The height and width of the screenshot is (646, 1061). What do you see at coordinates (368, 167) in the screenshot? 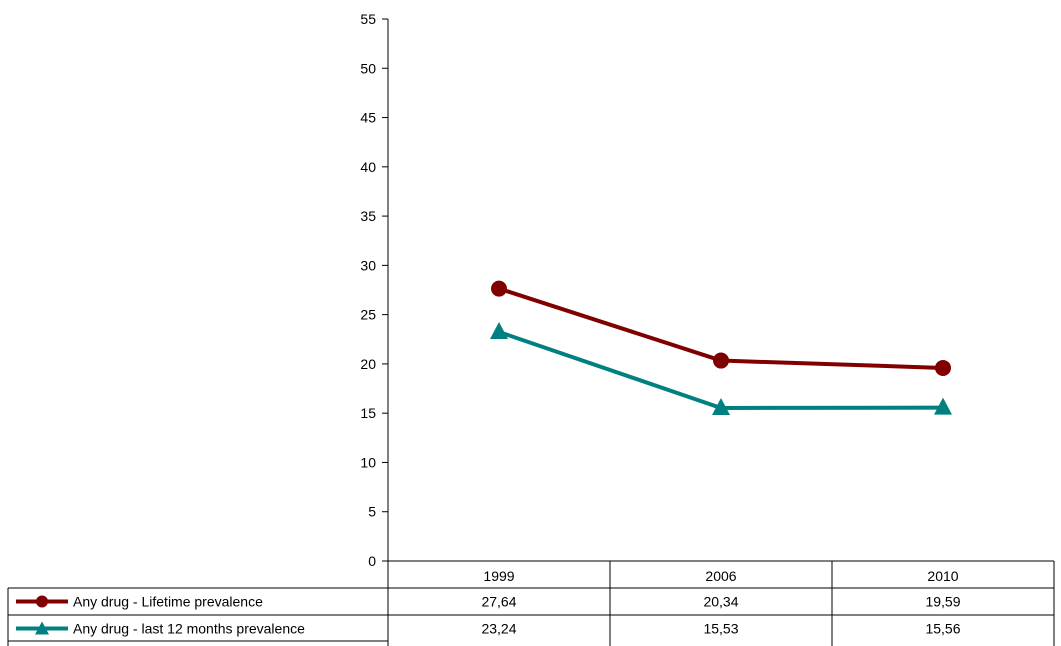
I see `y-tick-label: 40` at bounding box center [368, 167].